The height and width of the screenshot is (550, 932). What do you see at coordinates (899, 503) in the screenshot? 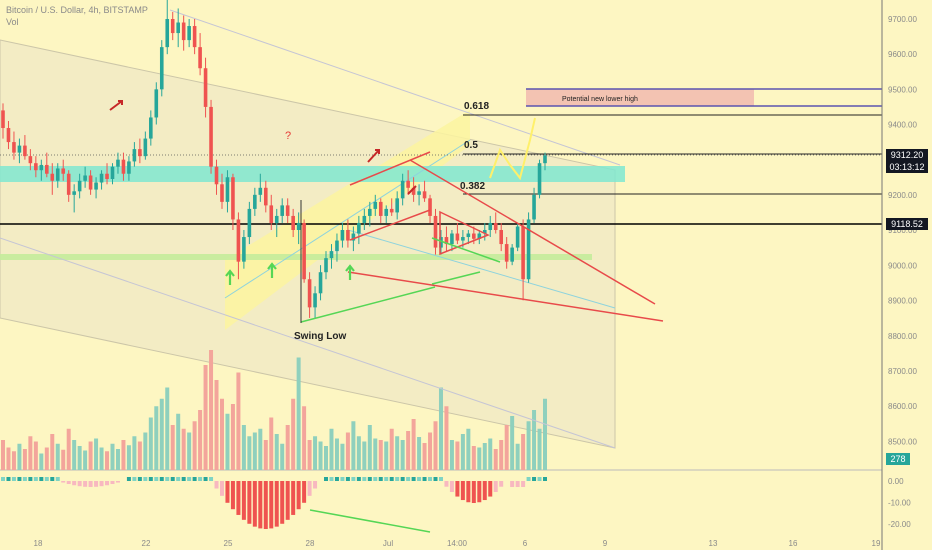
I see `osc-tick: -10.00` at bounding box center [899, 503].